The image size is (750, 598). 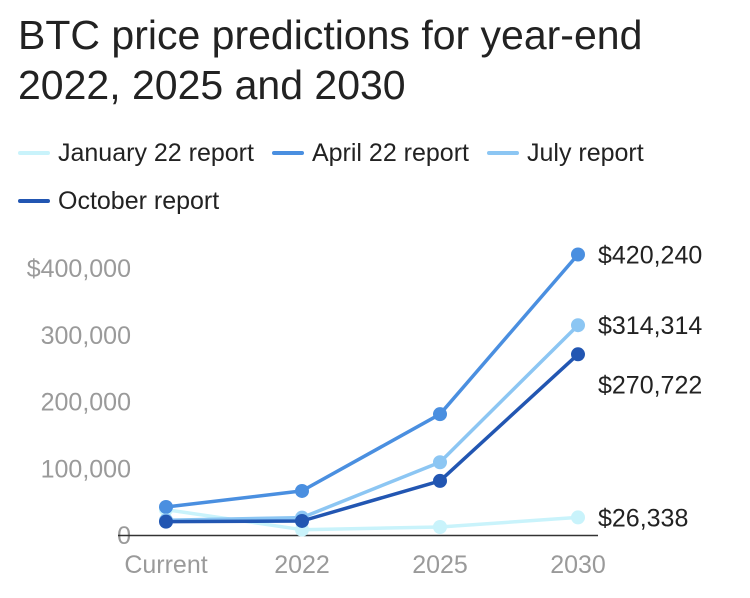 I want to click on legend-item-january: January 22 report, so click(x=136, y=153).